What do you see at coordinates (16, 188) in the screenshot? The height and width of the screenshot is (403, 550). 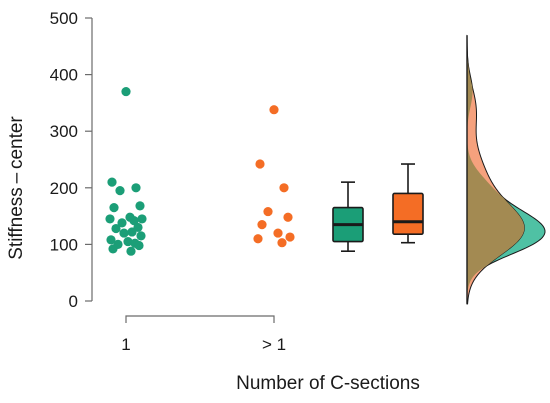 I see `y-axis-title: Stiffness – center` at bounding box center [16, 188].